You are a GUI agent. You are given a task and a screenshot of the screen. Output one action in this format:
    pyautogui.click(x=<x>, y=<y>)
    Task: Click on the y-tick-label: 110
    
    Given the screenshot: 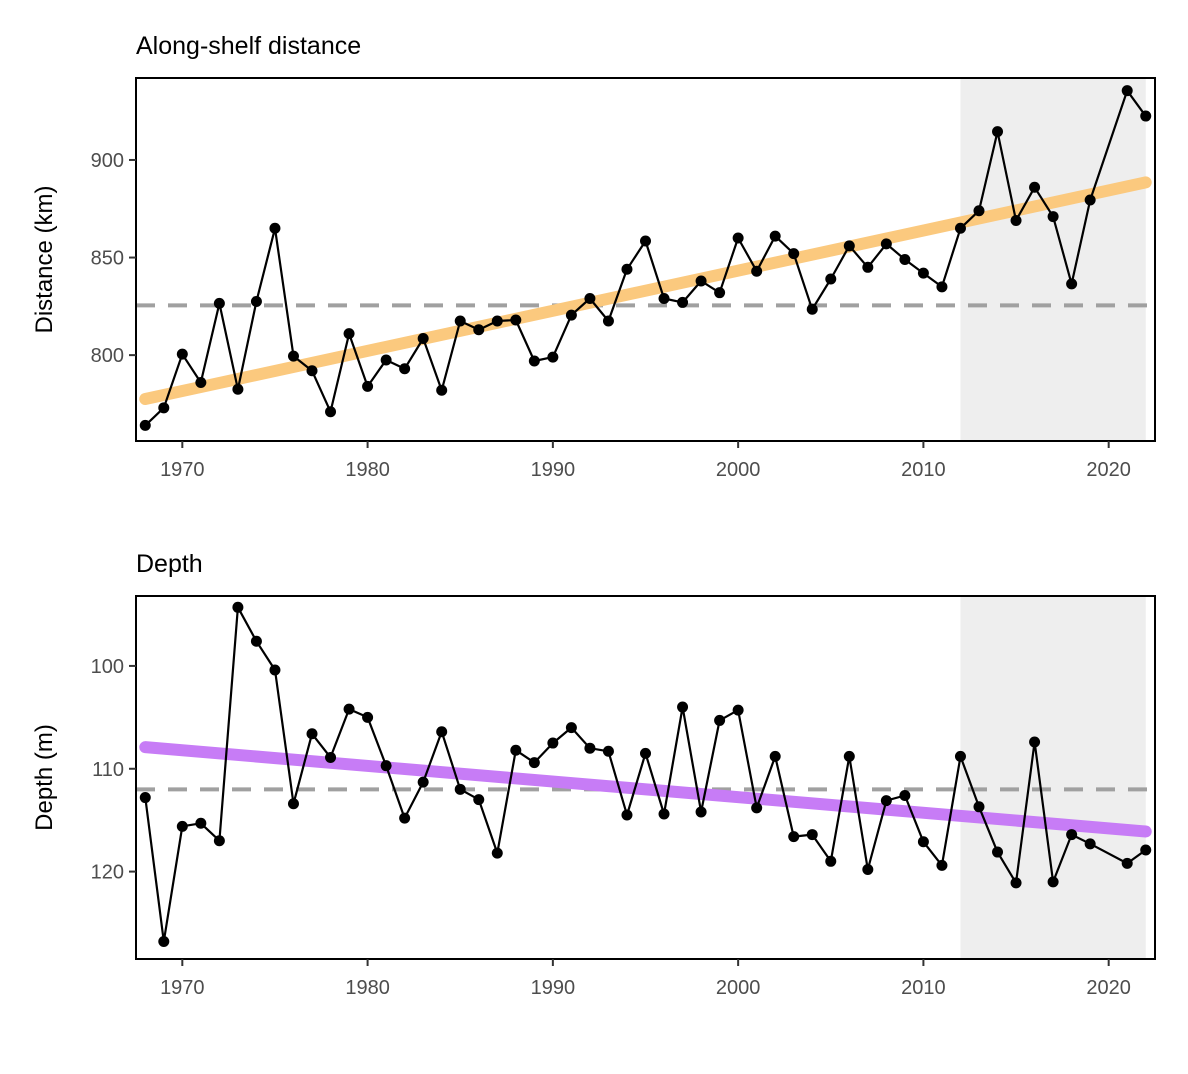 What is the action you would take?
    pyautogui.click(x=108, y=770)
    